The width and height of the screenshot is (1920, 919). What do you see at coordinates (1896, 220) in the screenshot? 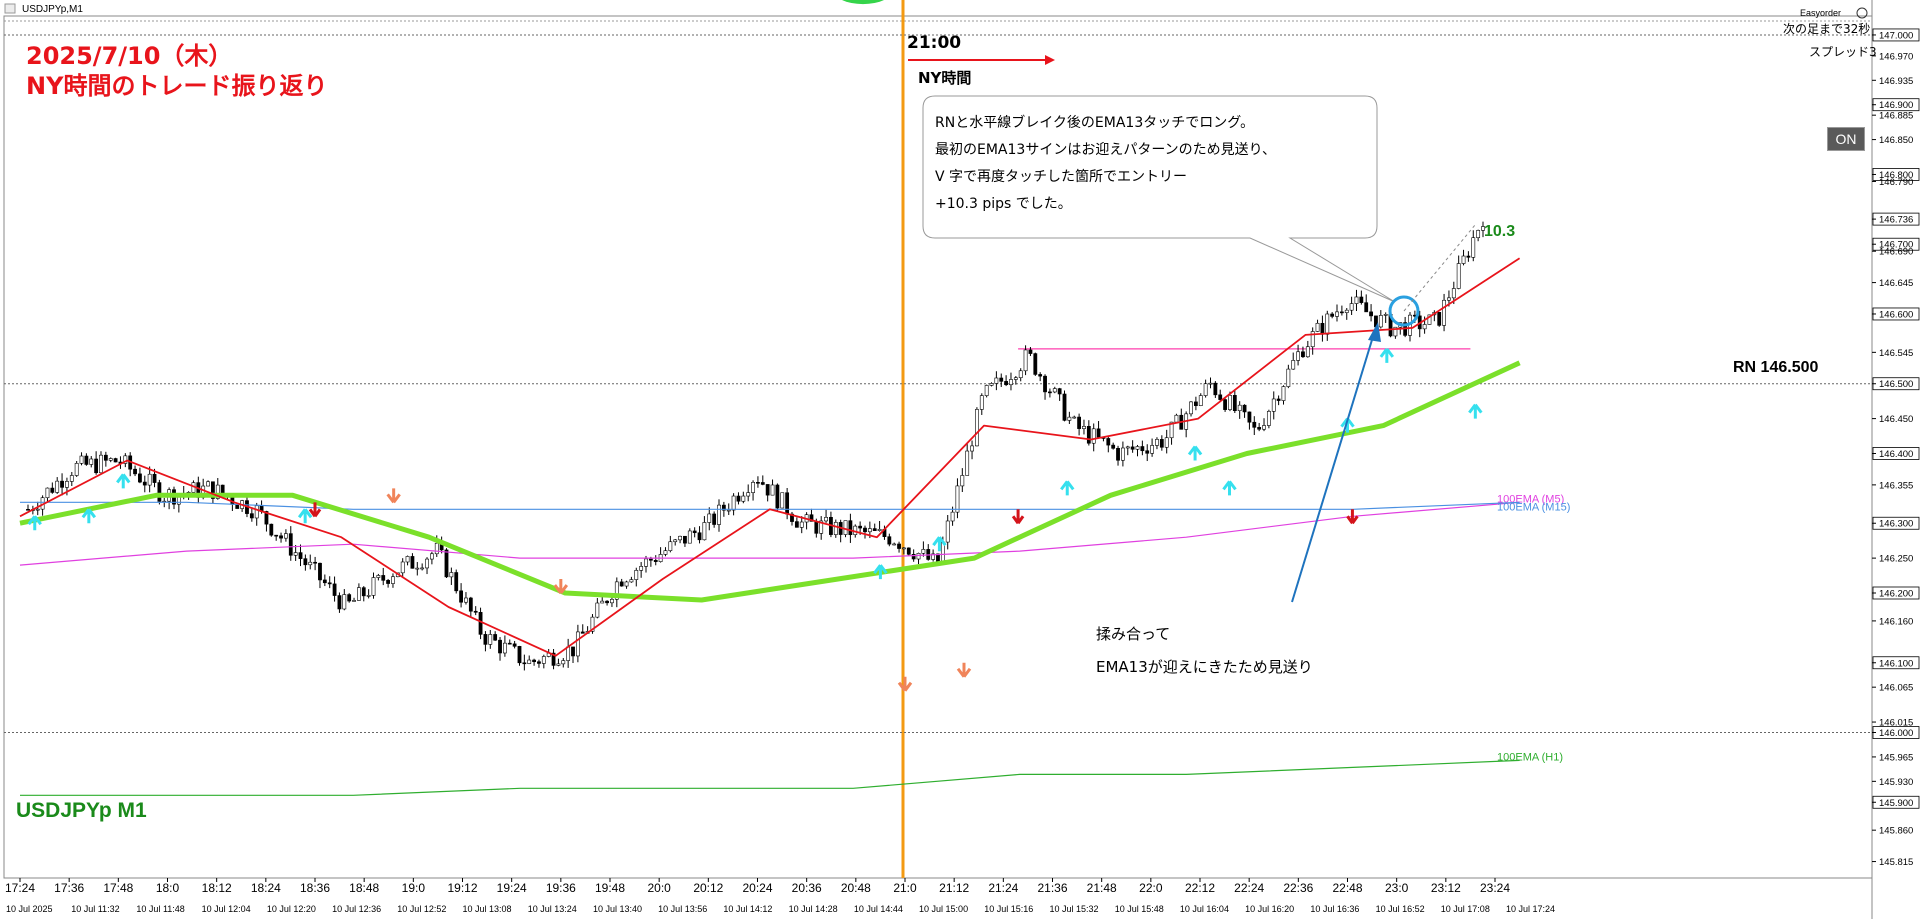
I see `price-tick-label: 146.736` at bounding box center [1896, 220].